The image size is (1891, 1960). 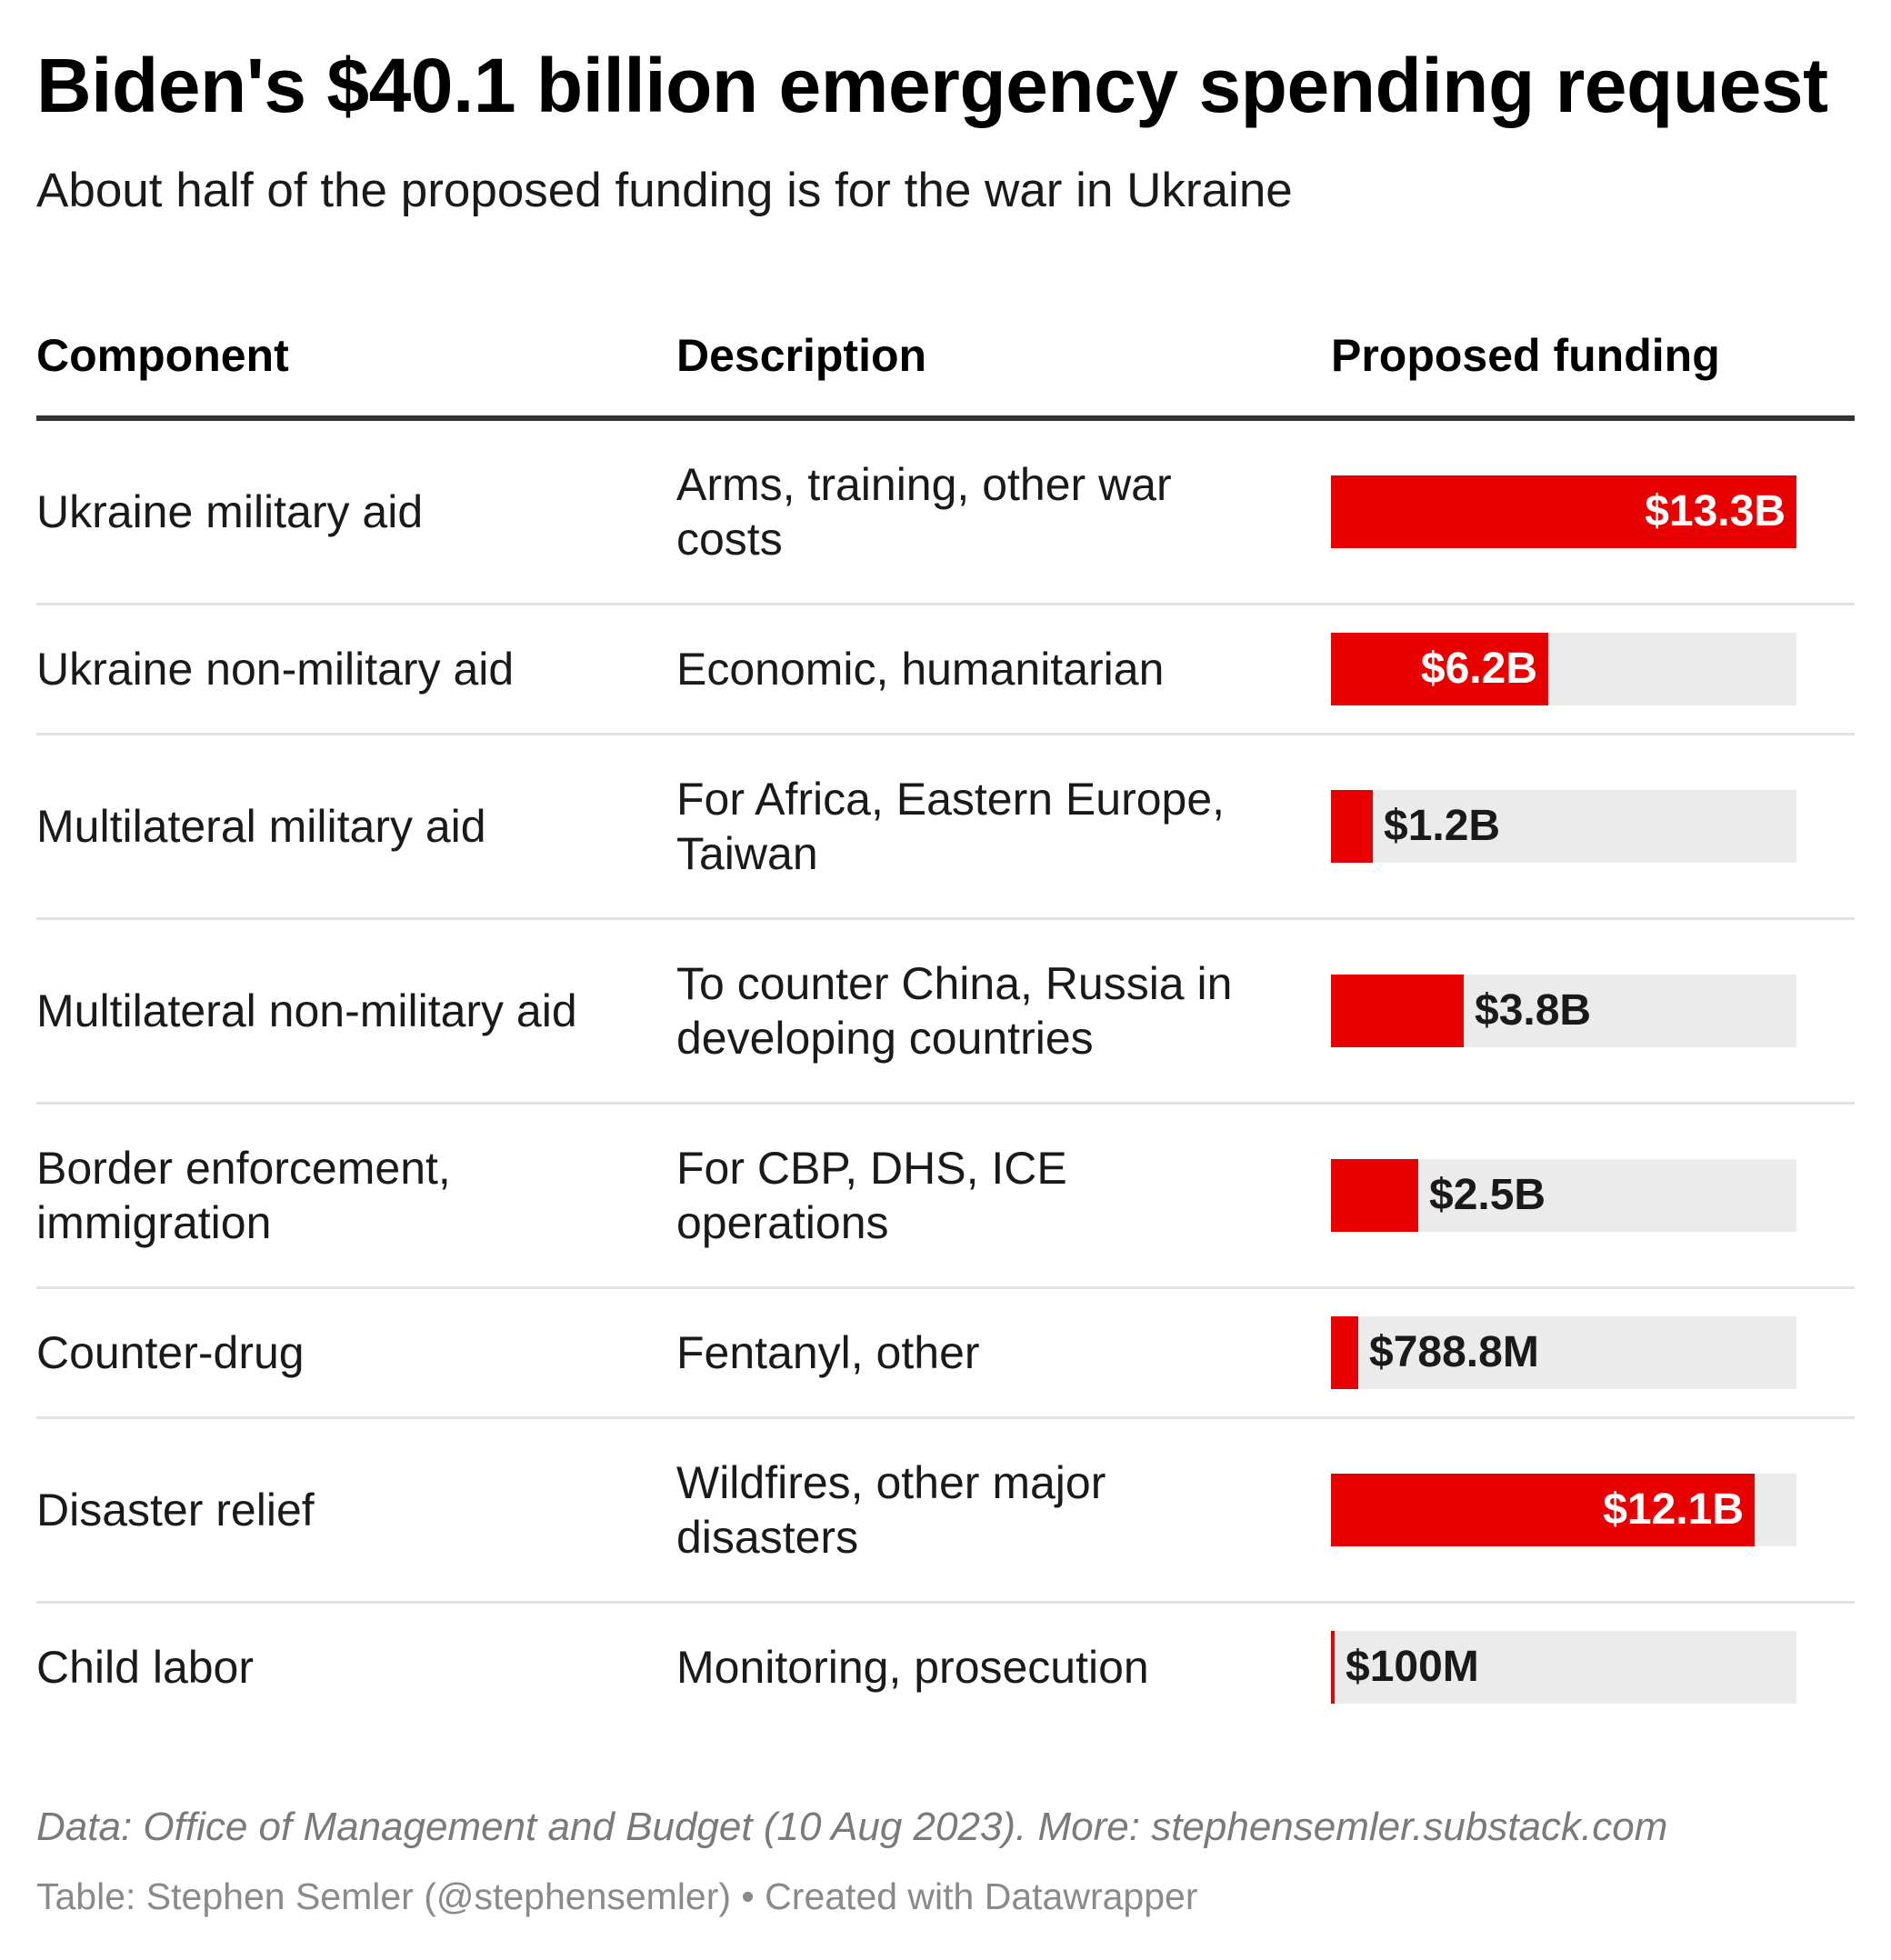 What do you see at coordinates (1479, 669) in the screenshot?
I see `funding-value-label: $6.2B` at bounding box center [1479, 669].